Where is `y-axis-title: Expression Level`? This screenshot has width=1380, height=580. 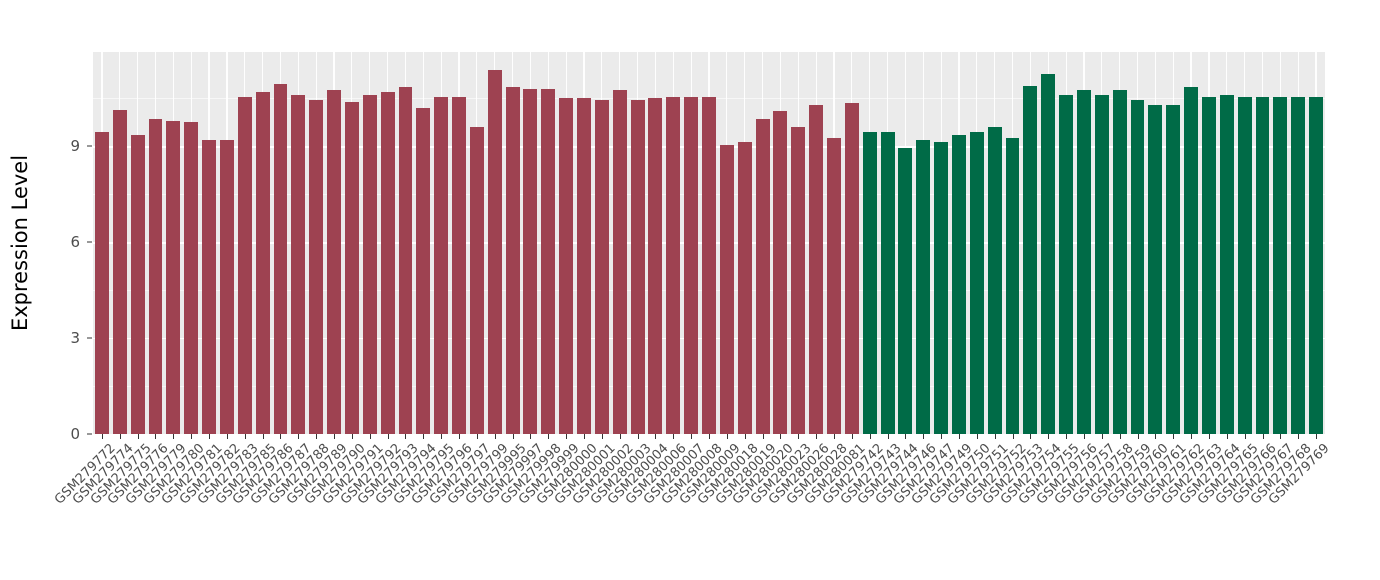 y-axis-title: Expression Level is located at coordinates (20, 243).